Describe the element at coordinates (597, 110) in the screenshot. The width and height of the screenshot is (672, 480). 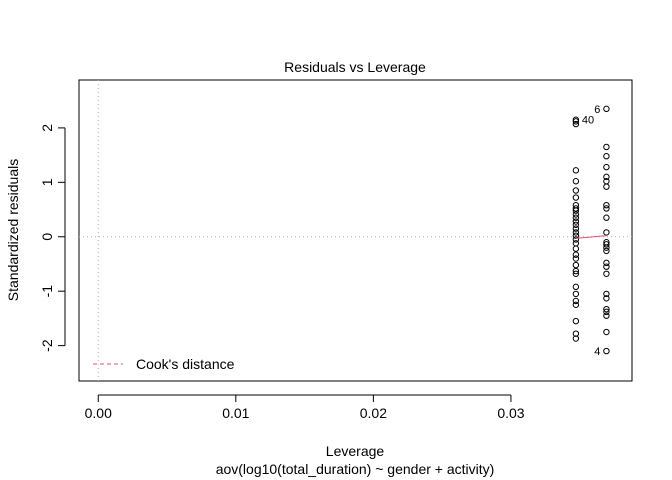
I see `point-label: 6` at that location.